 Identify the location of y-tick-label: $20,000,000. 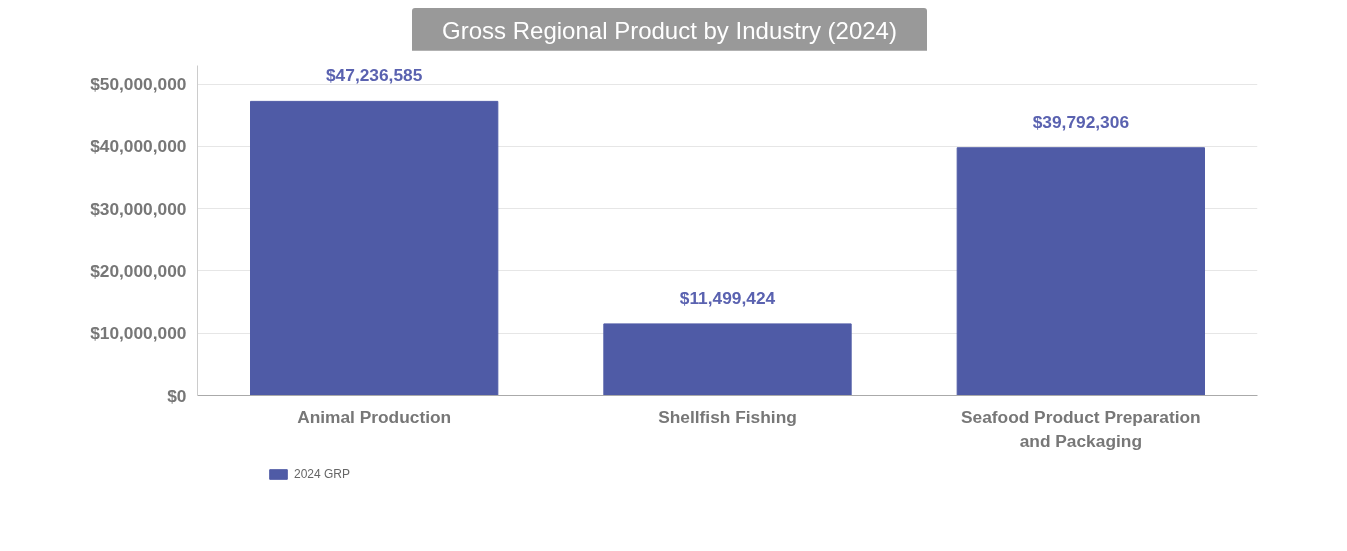
(138, 270).